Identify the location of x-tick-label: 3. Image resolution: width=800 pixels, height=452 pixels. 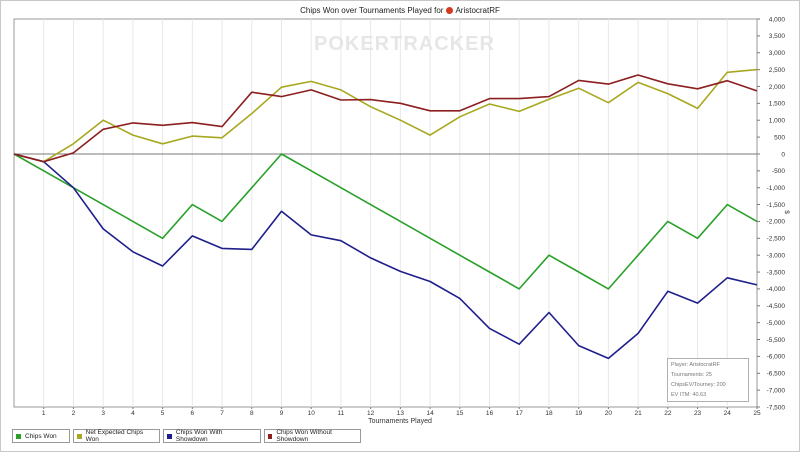
(103, 413).